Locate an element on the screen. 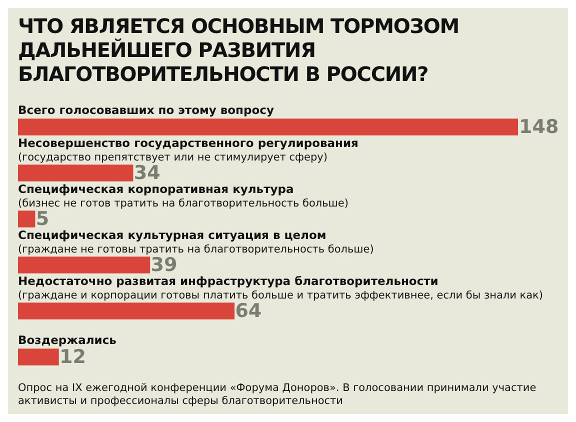 The height and width of the screenshot is (422, 576). y-tick-label: Всего голосовавших по этому вопросу is located at coordinates (146, 110).